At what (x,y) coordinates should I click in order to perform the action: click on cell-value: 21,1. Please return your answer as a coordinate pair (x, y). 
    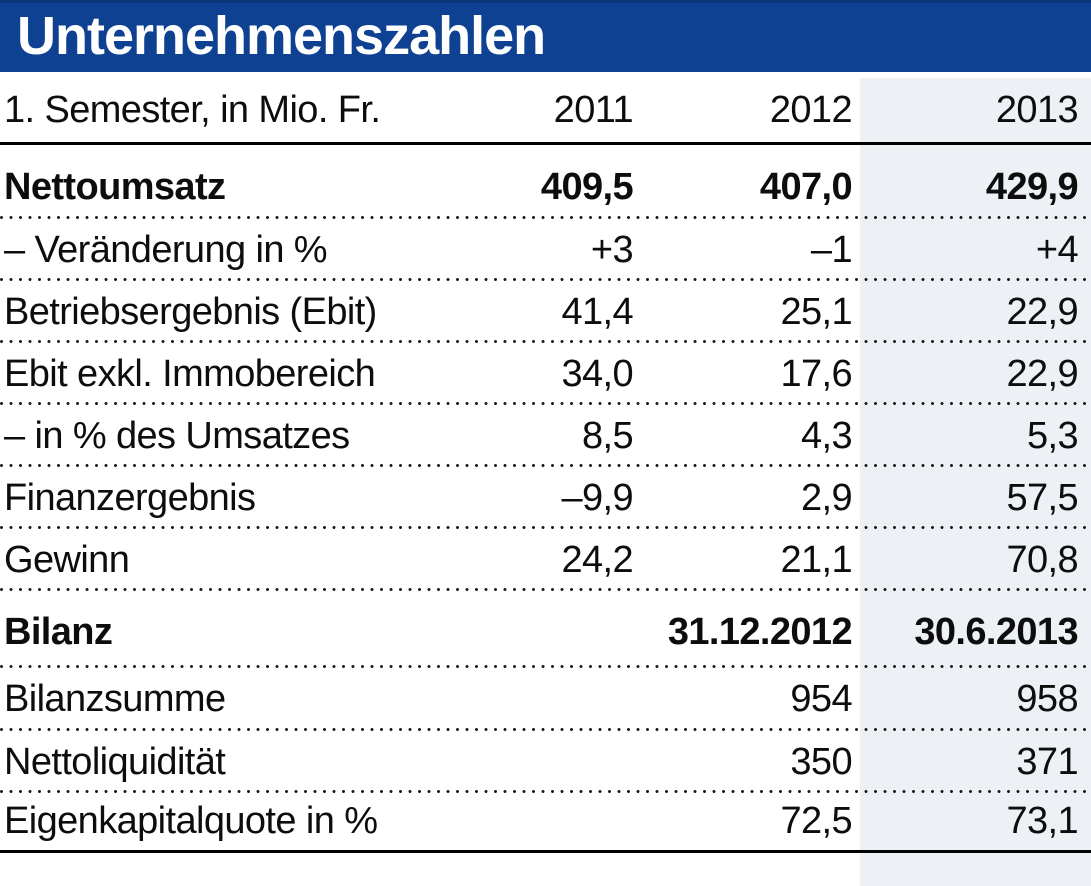
    Looking at the image, I should click on (816, 559).